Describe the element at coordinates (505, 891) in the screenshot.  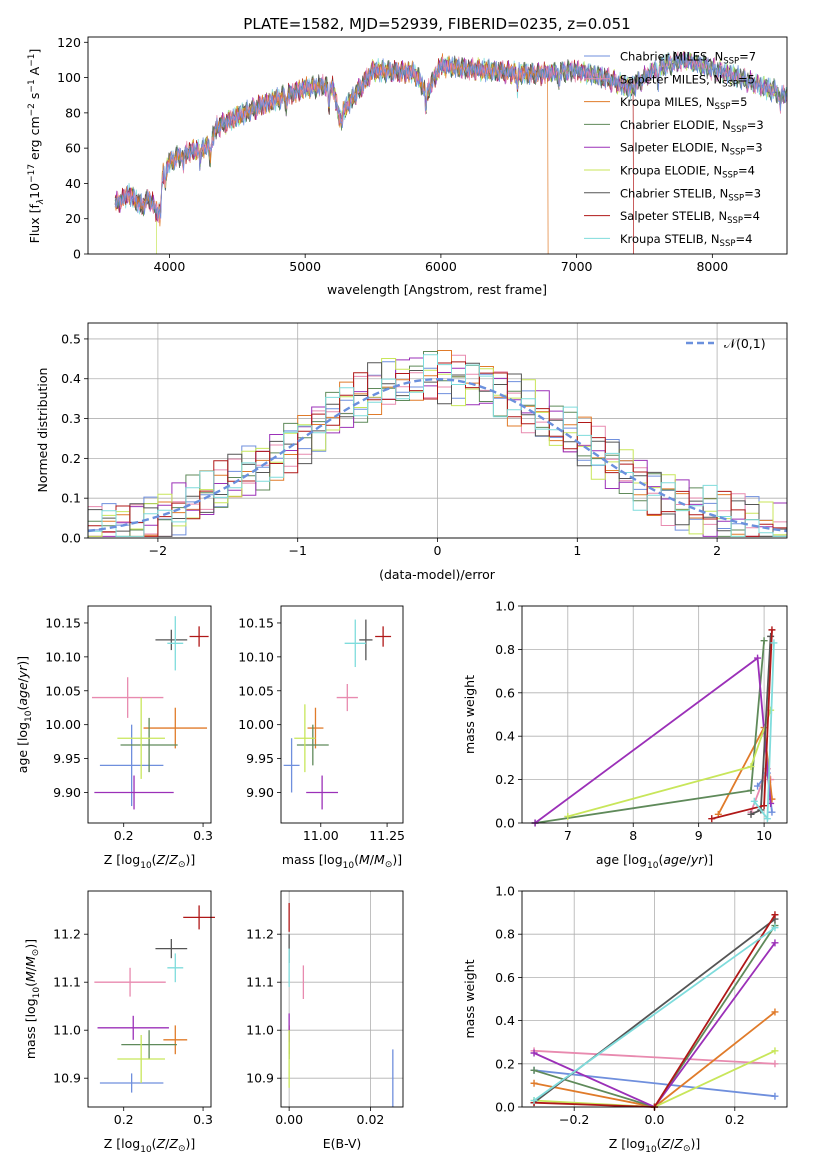
I see `y-tick-label: 1.0` at that location.